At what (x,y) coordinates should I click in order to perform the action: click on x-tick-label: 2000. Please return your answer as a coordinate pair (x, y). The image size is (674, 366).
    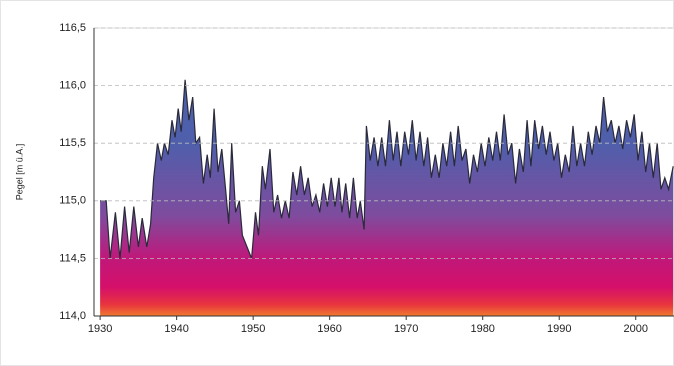
    Looking at the image, I should click on (635, 329).